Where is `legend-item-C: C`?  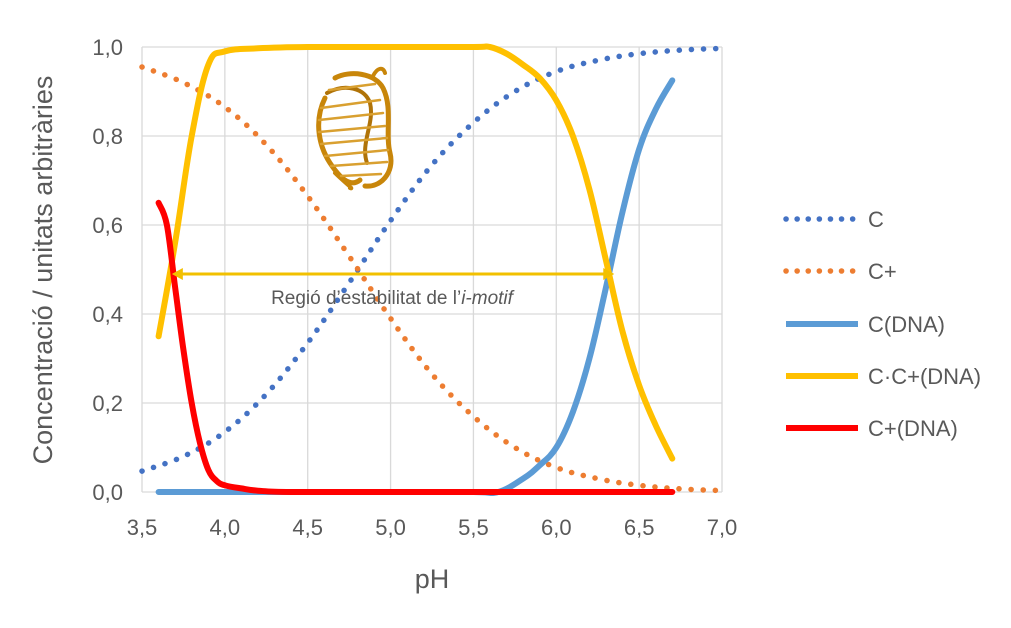 legend-item-C: C is located at coordinates (833, 219).